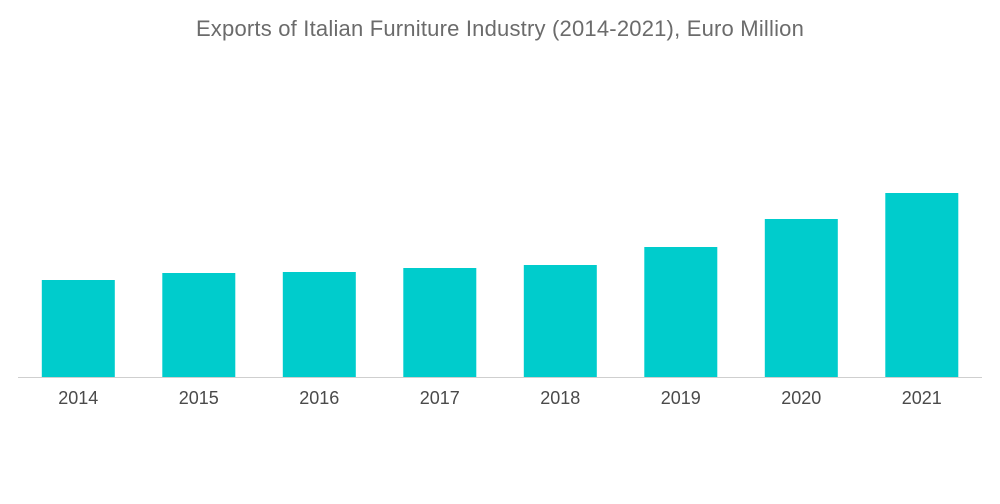 The width and height of the screenshot is (1000, 504). I want to click on bar-2014, so click(78, 328).